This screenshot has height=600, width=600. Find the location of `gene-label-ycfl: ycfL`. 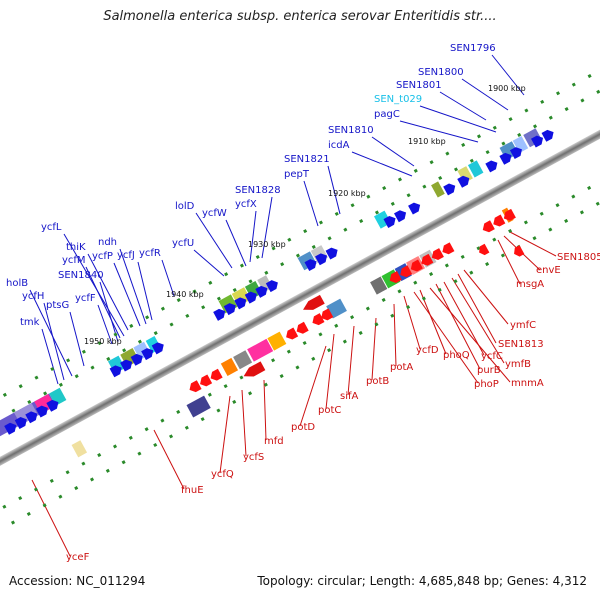

gene-label-ycfl: ycfL is located at coordinates (51, 227).